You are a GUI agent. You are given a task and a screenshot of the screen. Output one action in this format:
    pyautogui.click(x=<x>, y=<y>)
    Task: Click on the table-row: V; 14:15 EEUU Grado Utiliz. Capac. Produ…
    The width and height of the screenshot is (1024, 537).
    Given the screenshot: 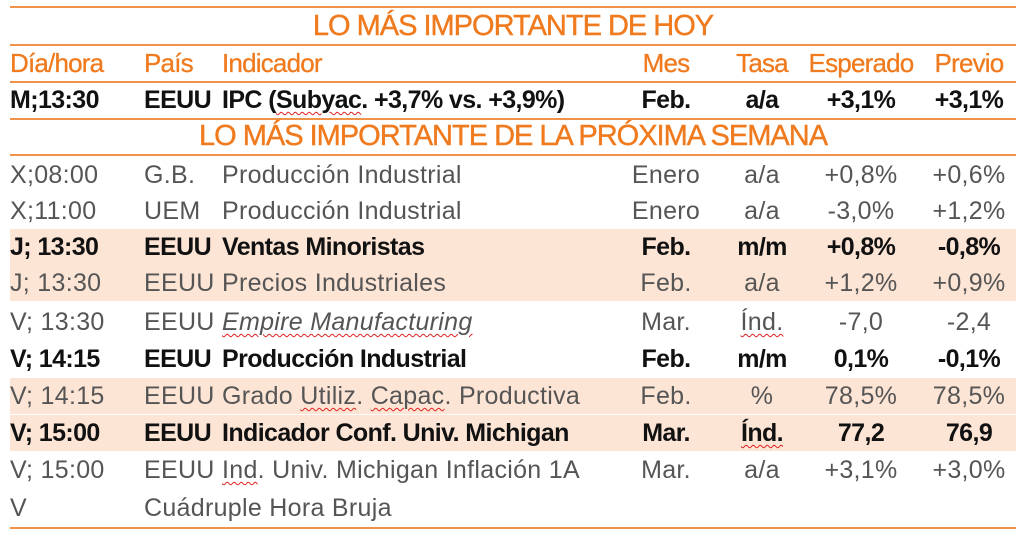 What is the action you would take?
    pyautogui.click(x=513, y=396)
    